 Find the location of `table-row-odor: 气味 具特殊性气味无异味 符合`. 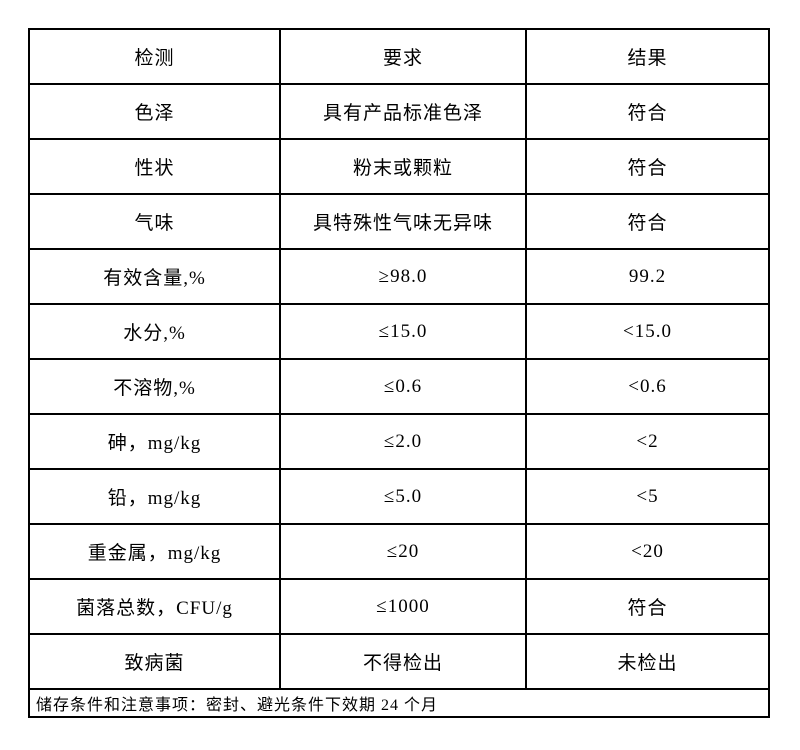

table-row-odor: 气味 具特殊性气味无异味 符合 is located at coordinates (399, 222).